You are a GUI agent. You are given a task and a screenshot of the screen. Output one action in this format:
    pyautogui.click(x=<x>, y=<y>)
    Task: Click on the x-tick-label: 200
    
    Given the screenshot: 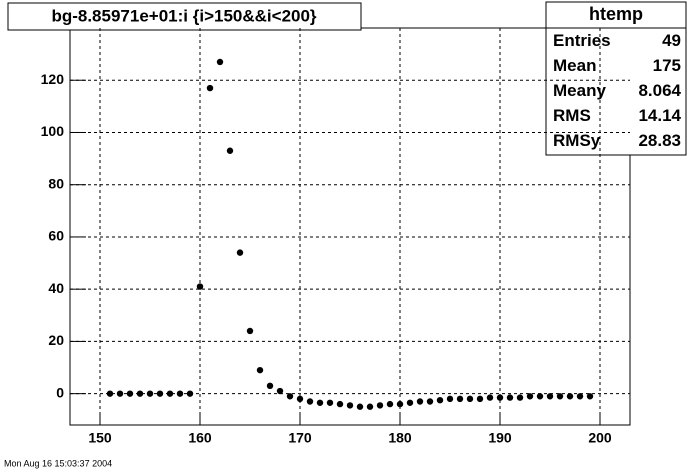 What is the action you would take?
    pyautogui.click(x=600, y=438)
    